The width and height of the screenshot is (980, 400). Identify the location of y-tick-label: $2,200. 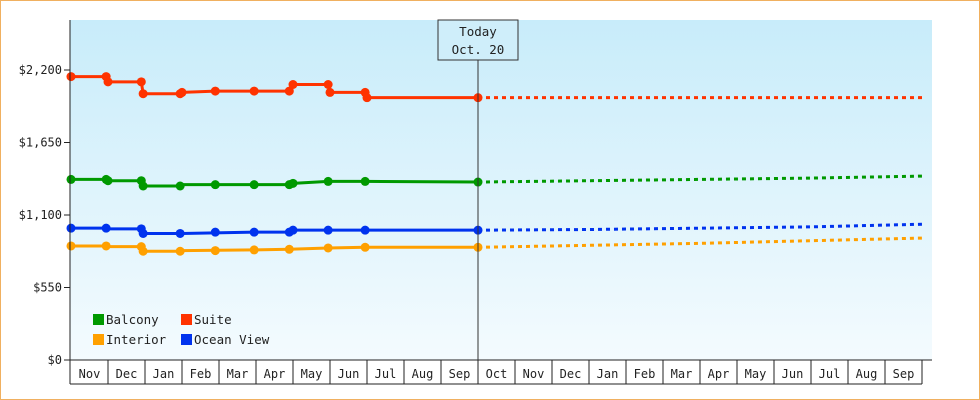
(40, 70).